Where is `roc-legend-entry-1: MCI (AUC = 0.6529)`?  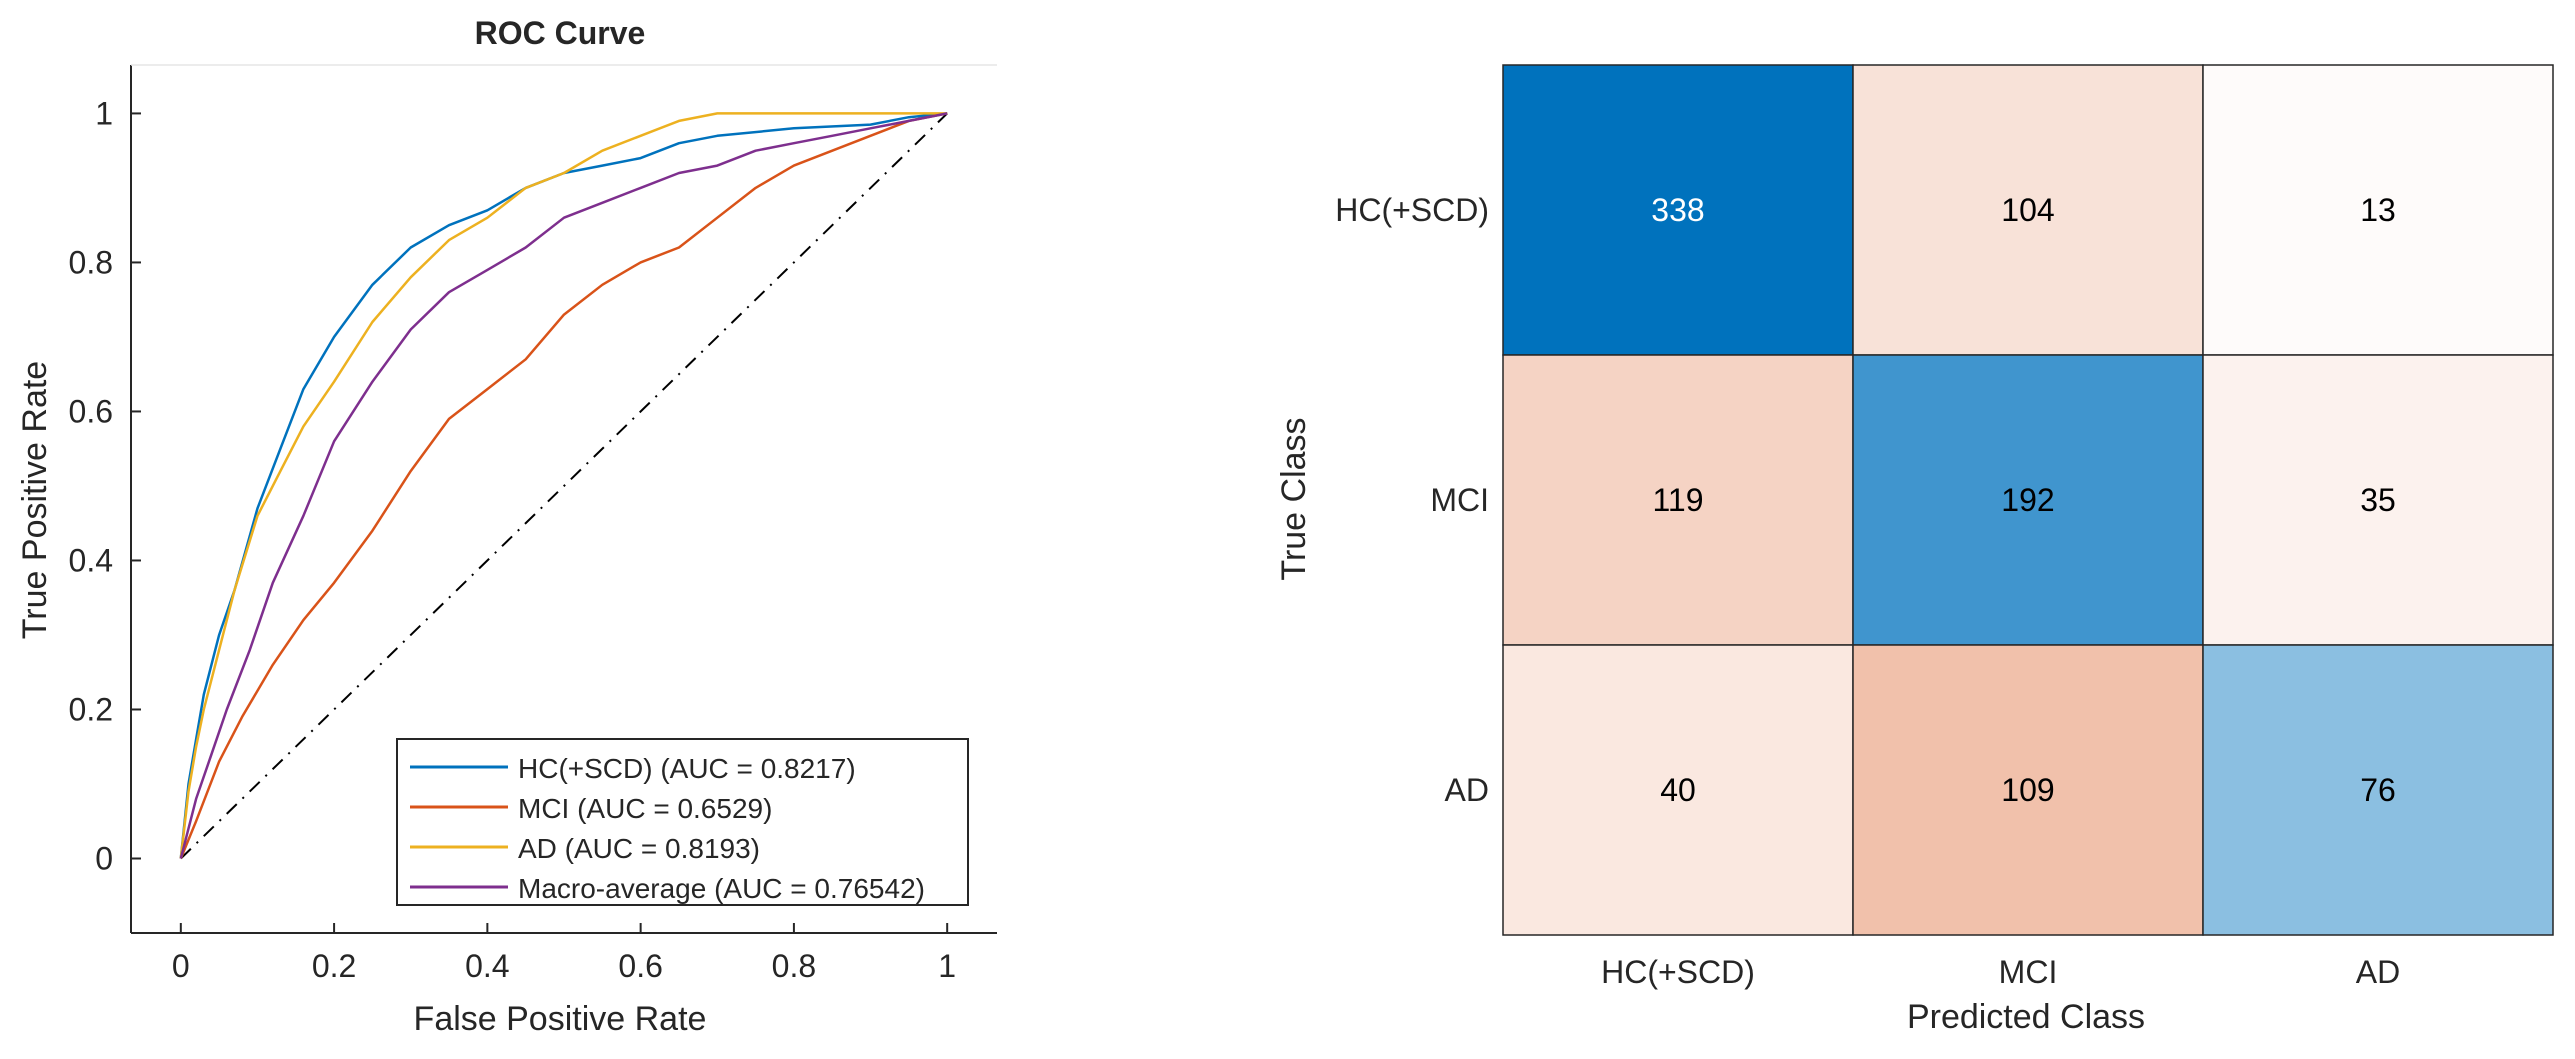 roc-legend-entry-1: MCI (AUC = 0.6529) is located at coordinates (645, 808).